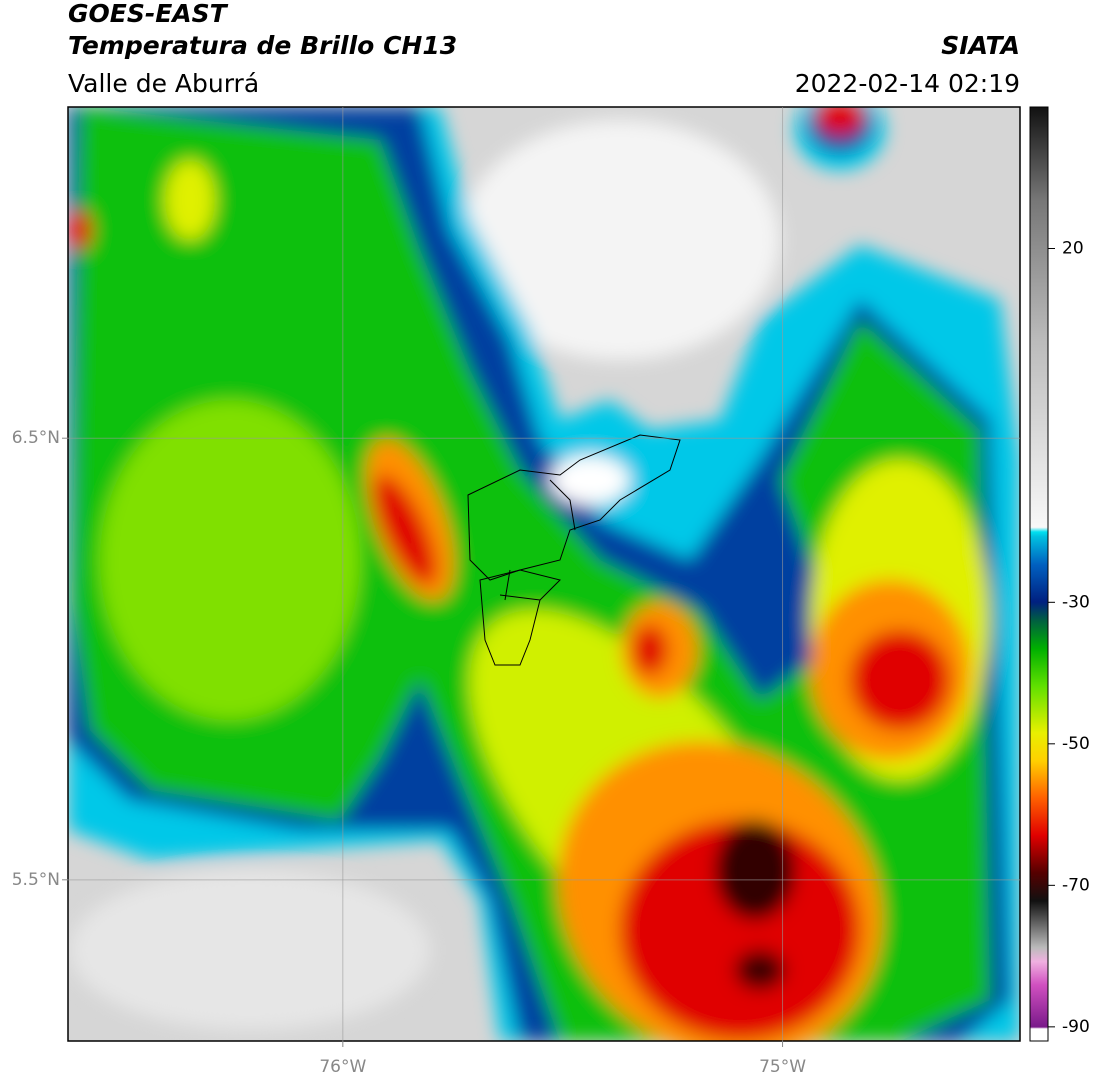 The width and height of the screenshot is (1094, 1078). What do you see at coordinates (907, 83) in the screenshot?
I see `datetime: 2022-02-14 02:19` at bounding box center [907, 83].